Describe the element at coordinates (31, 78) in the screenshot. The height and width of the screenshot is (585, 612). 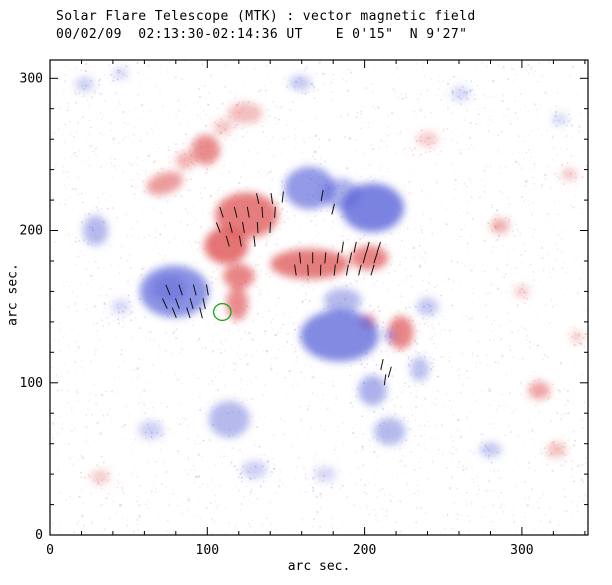
I see `y-tick-label: 300` at that location.